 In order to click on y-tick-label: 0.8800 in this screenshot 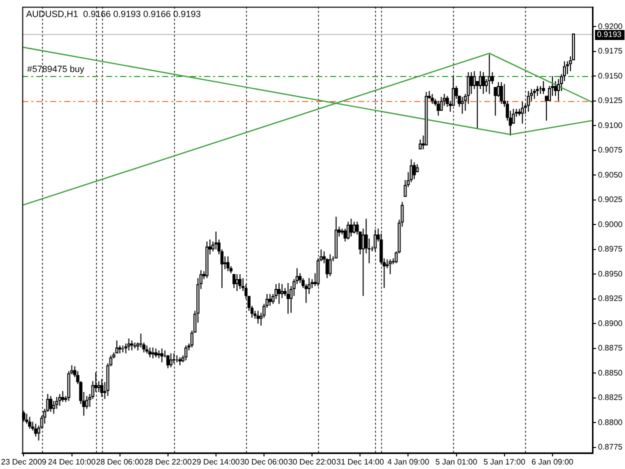, I will do `click(611, 422)`.